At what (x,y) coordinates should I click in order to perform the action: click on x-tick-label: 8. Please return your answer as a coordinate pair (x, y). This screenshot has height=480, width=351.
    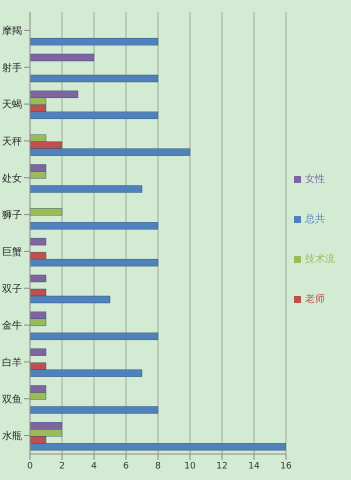
    Looking at the image, I should click on (158, 466).